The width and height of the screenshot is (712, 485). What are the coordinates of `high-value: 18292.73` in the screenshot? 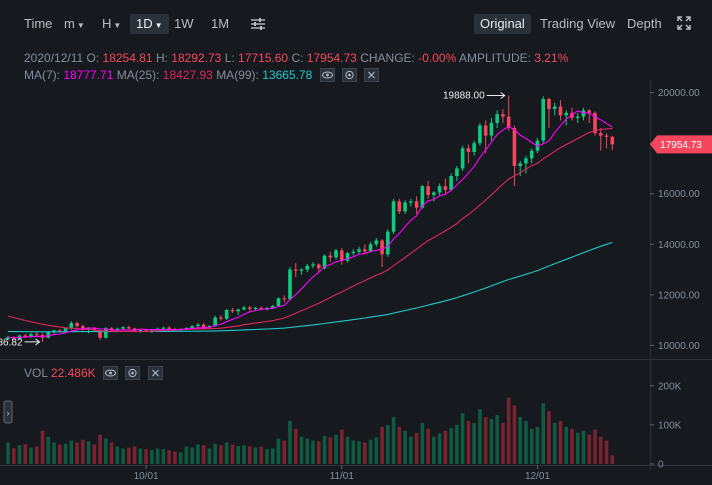 It's located at (196, 58).